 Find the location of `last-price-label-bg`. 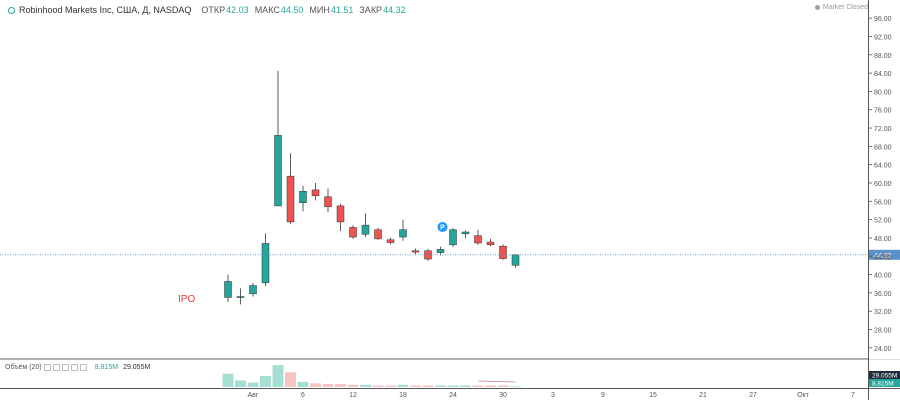

last-price-label-bg is located at coordinates (884, 254).